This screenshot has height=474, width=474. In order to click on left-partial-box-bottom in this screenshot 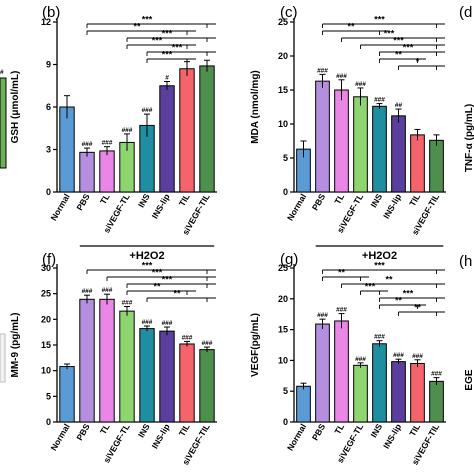, I will do `click(3, 358)`.